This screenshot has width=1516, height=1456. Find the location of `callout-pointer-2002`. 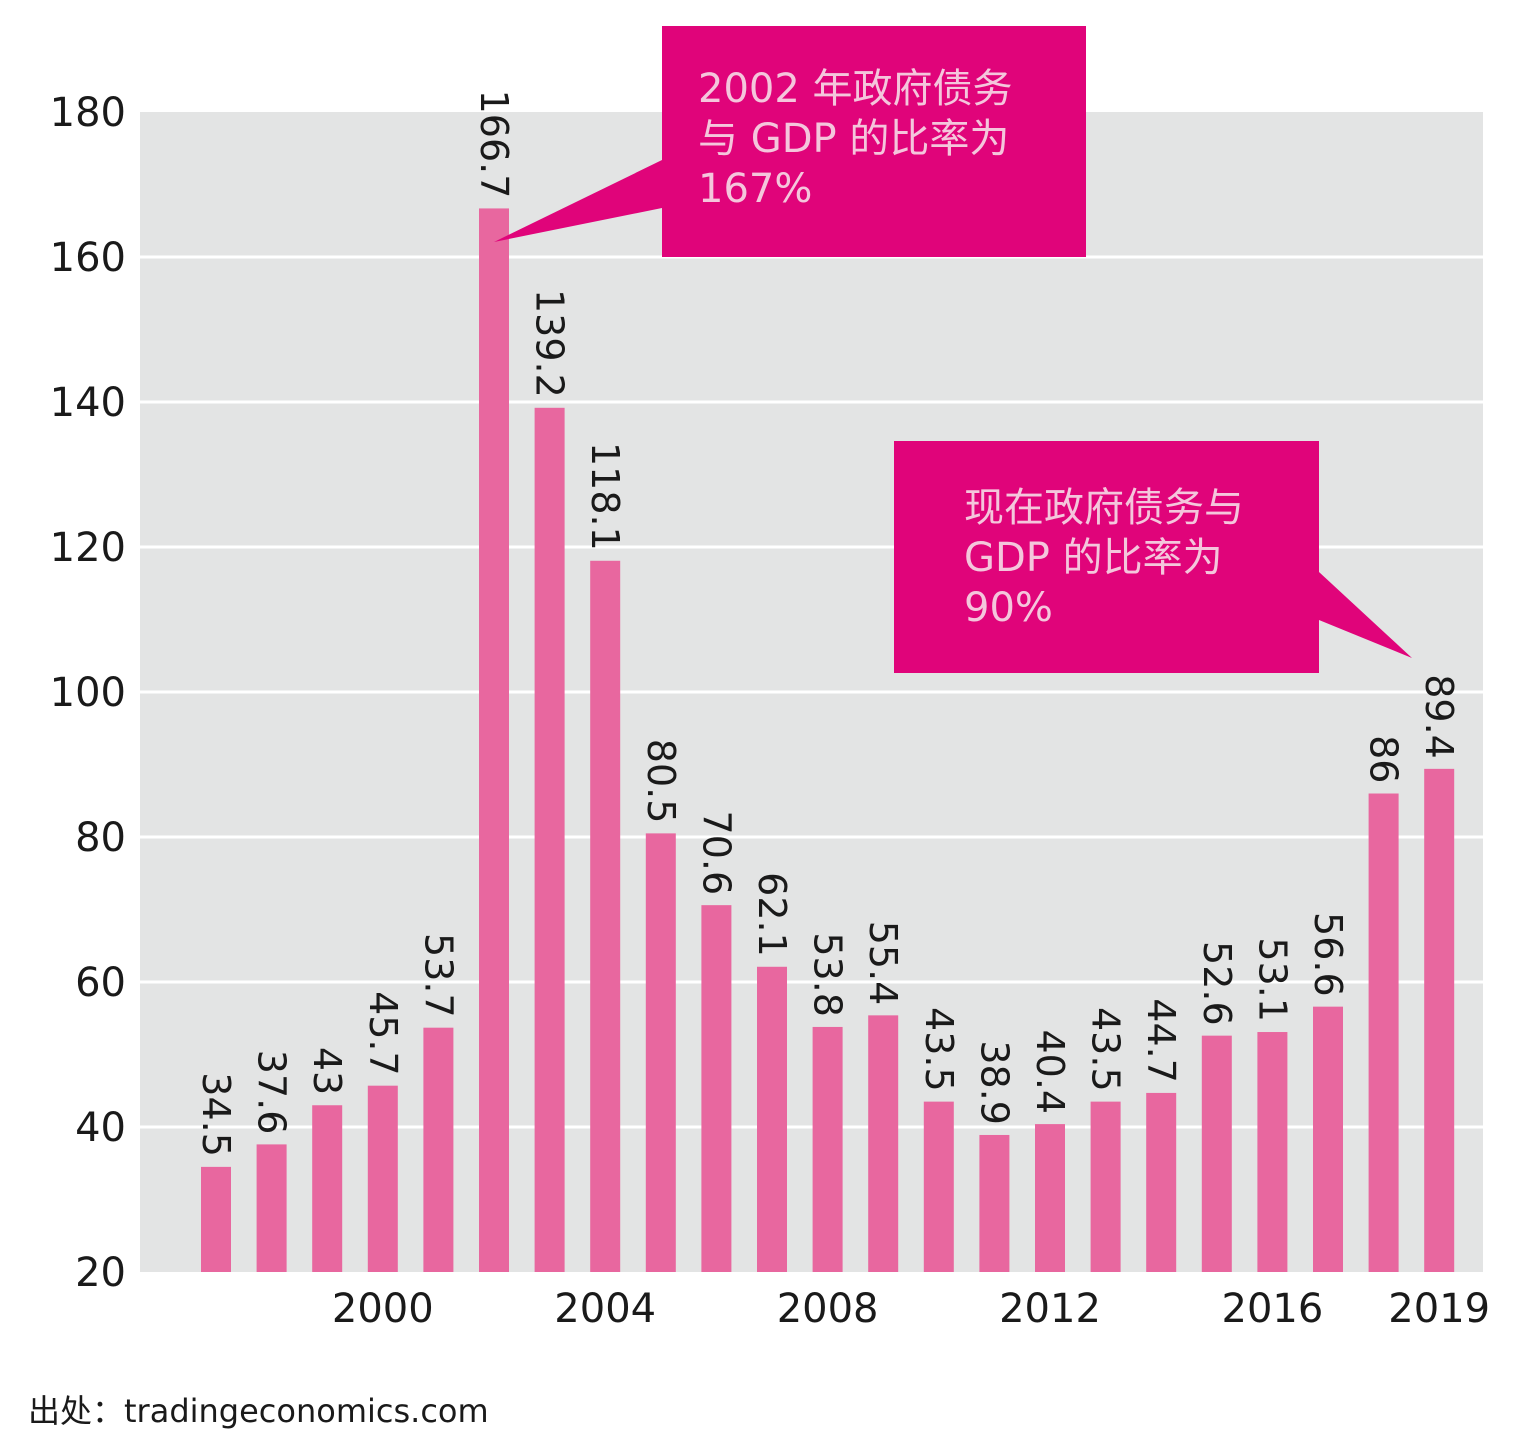

callout-pointer-2002 is located at coordinates (578, 201).